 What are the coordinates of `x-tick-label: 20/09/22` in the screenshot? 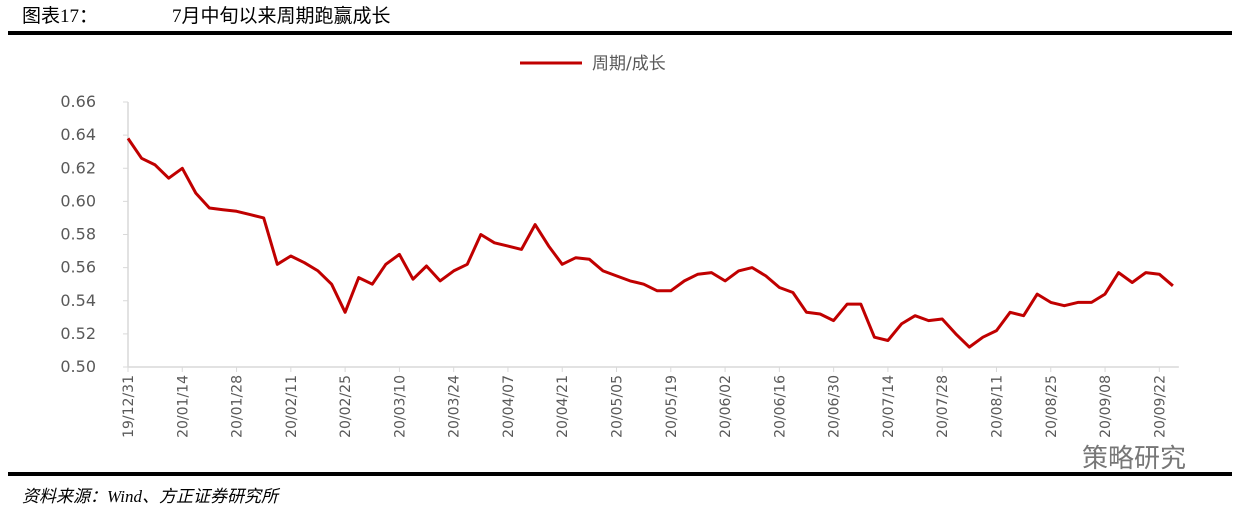 It's located at (1160, 406).